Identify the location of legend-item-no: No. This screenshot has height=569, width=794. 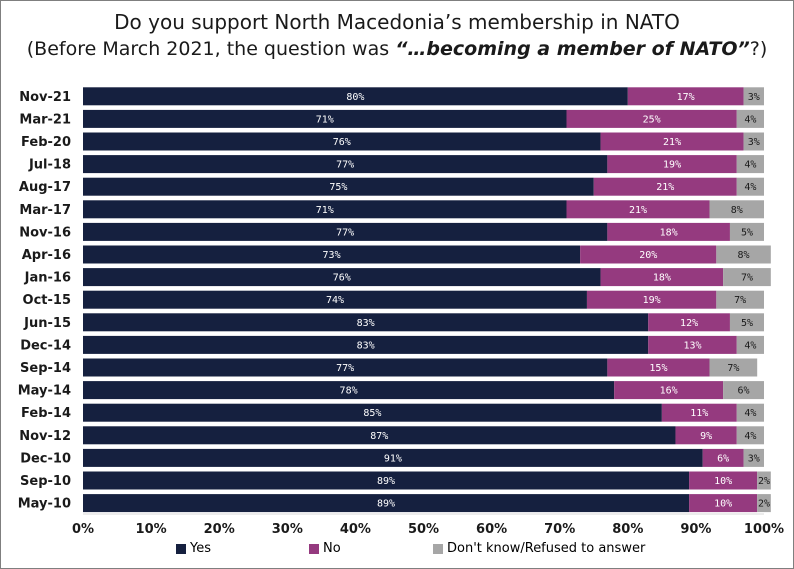
(325, 548).